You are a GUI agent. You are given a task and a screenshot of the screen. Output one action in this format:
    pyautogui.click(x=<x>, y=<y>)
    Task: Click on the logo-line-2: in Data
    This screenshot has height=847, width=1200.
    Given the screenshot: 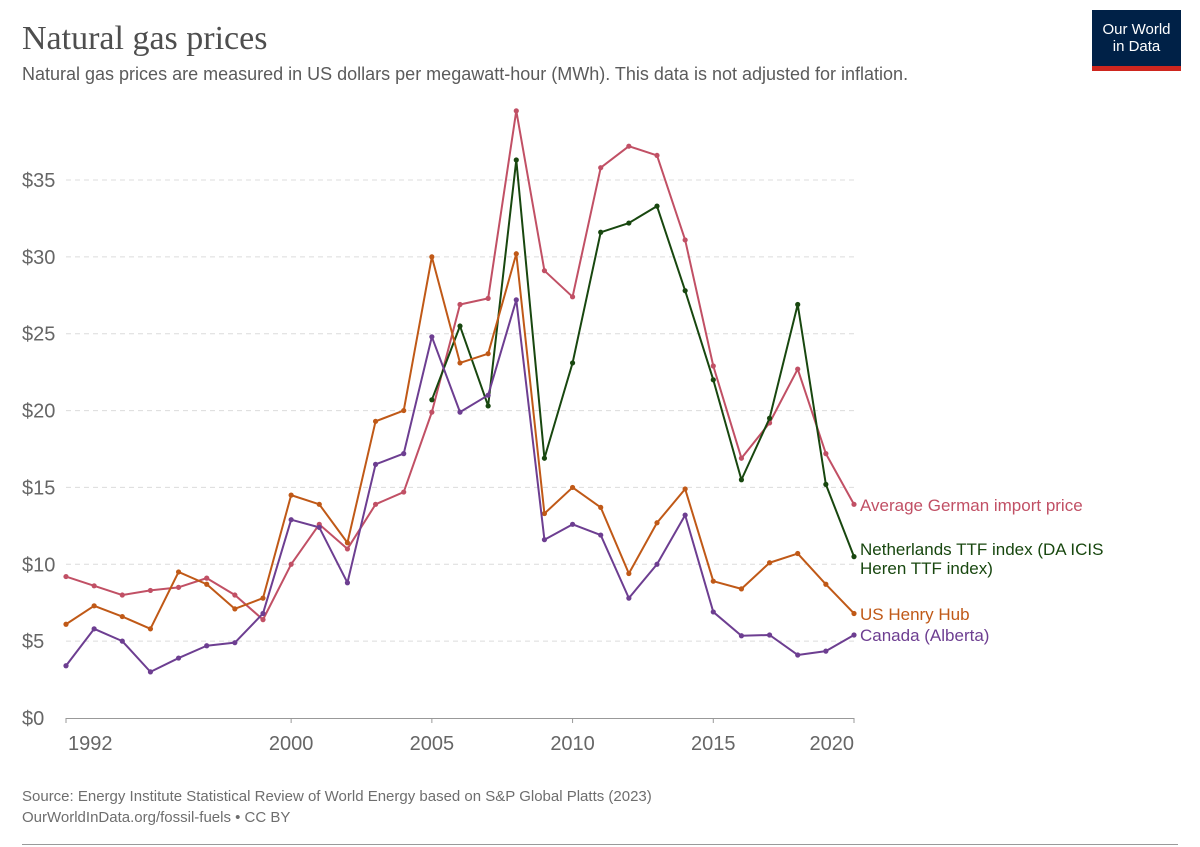 What is the action you would take?
    pyautogui.click(x=1136, y=46)
    